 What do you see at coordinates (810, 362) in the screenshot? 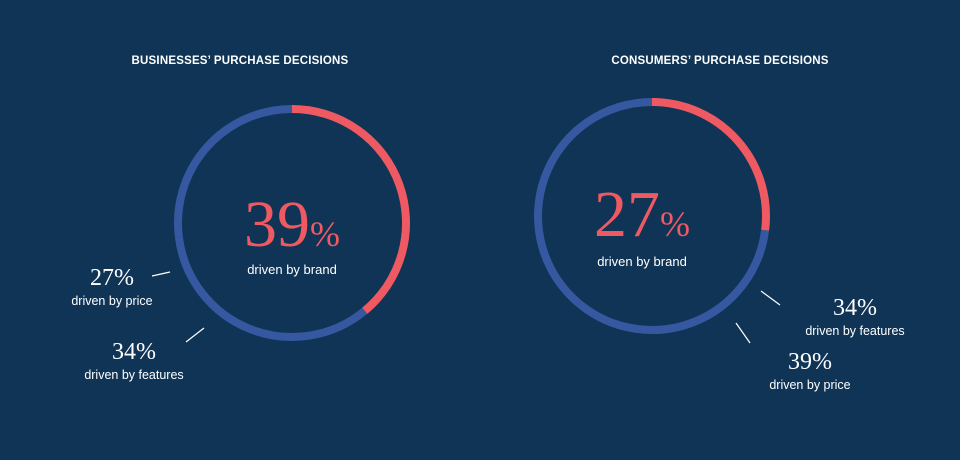
I see `price-value: 39%` at bounding box center [810, 362].